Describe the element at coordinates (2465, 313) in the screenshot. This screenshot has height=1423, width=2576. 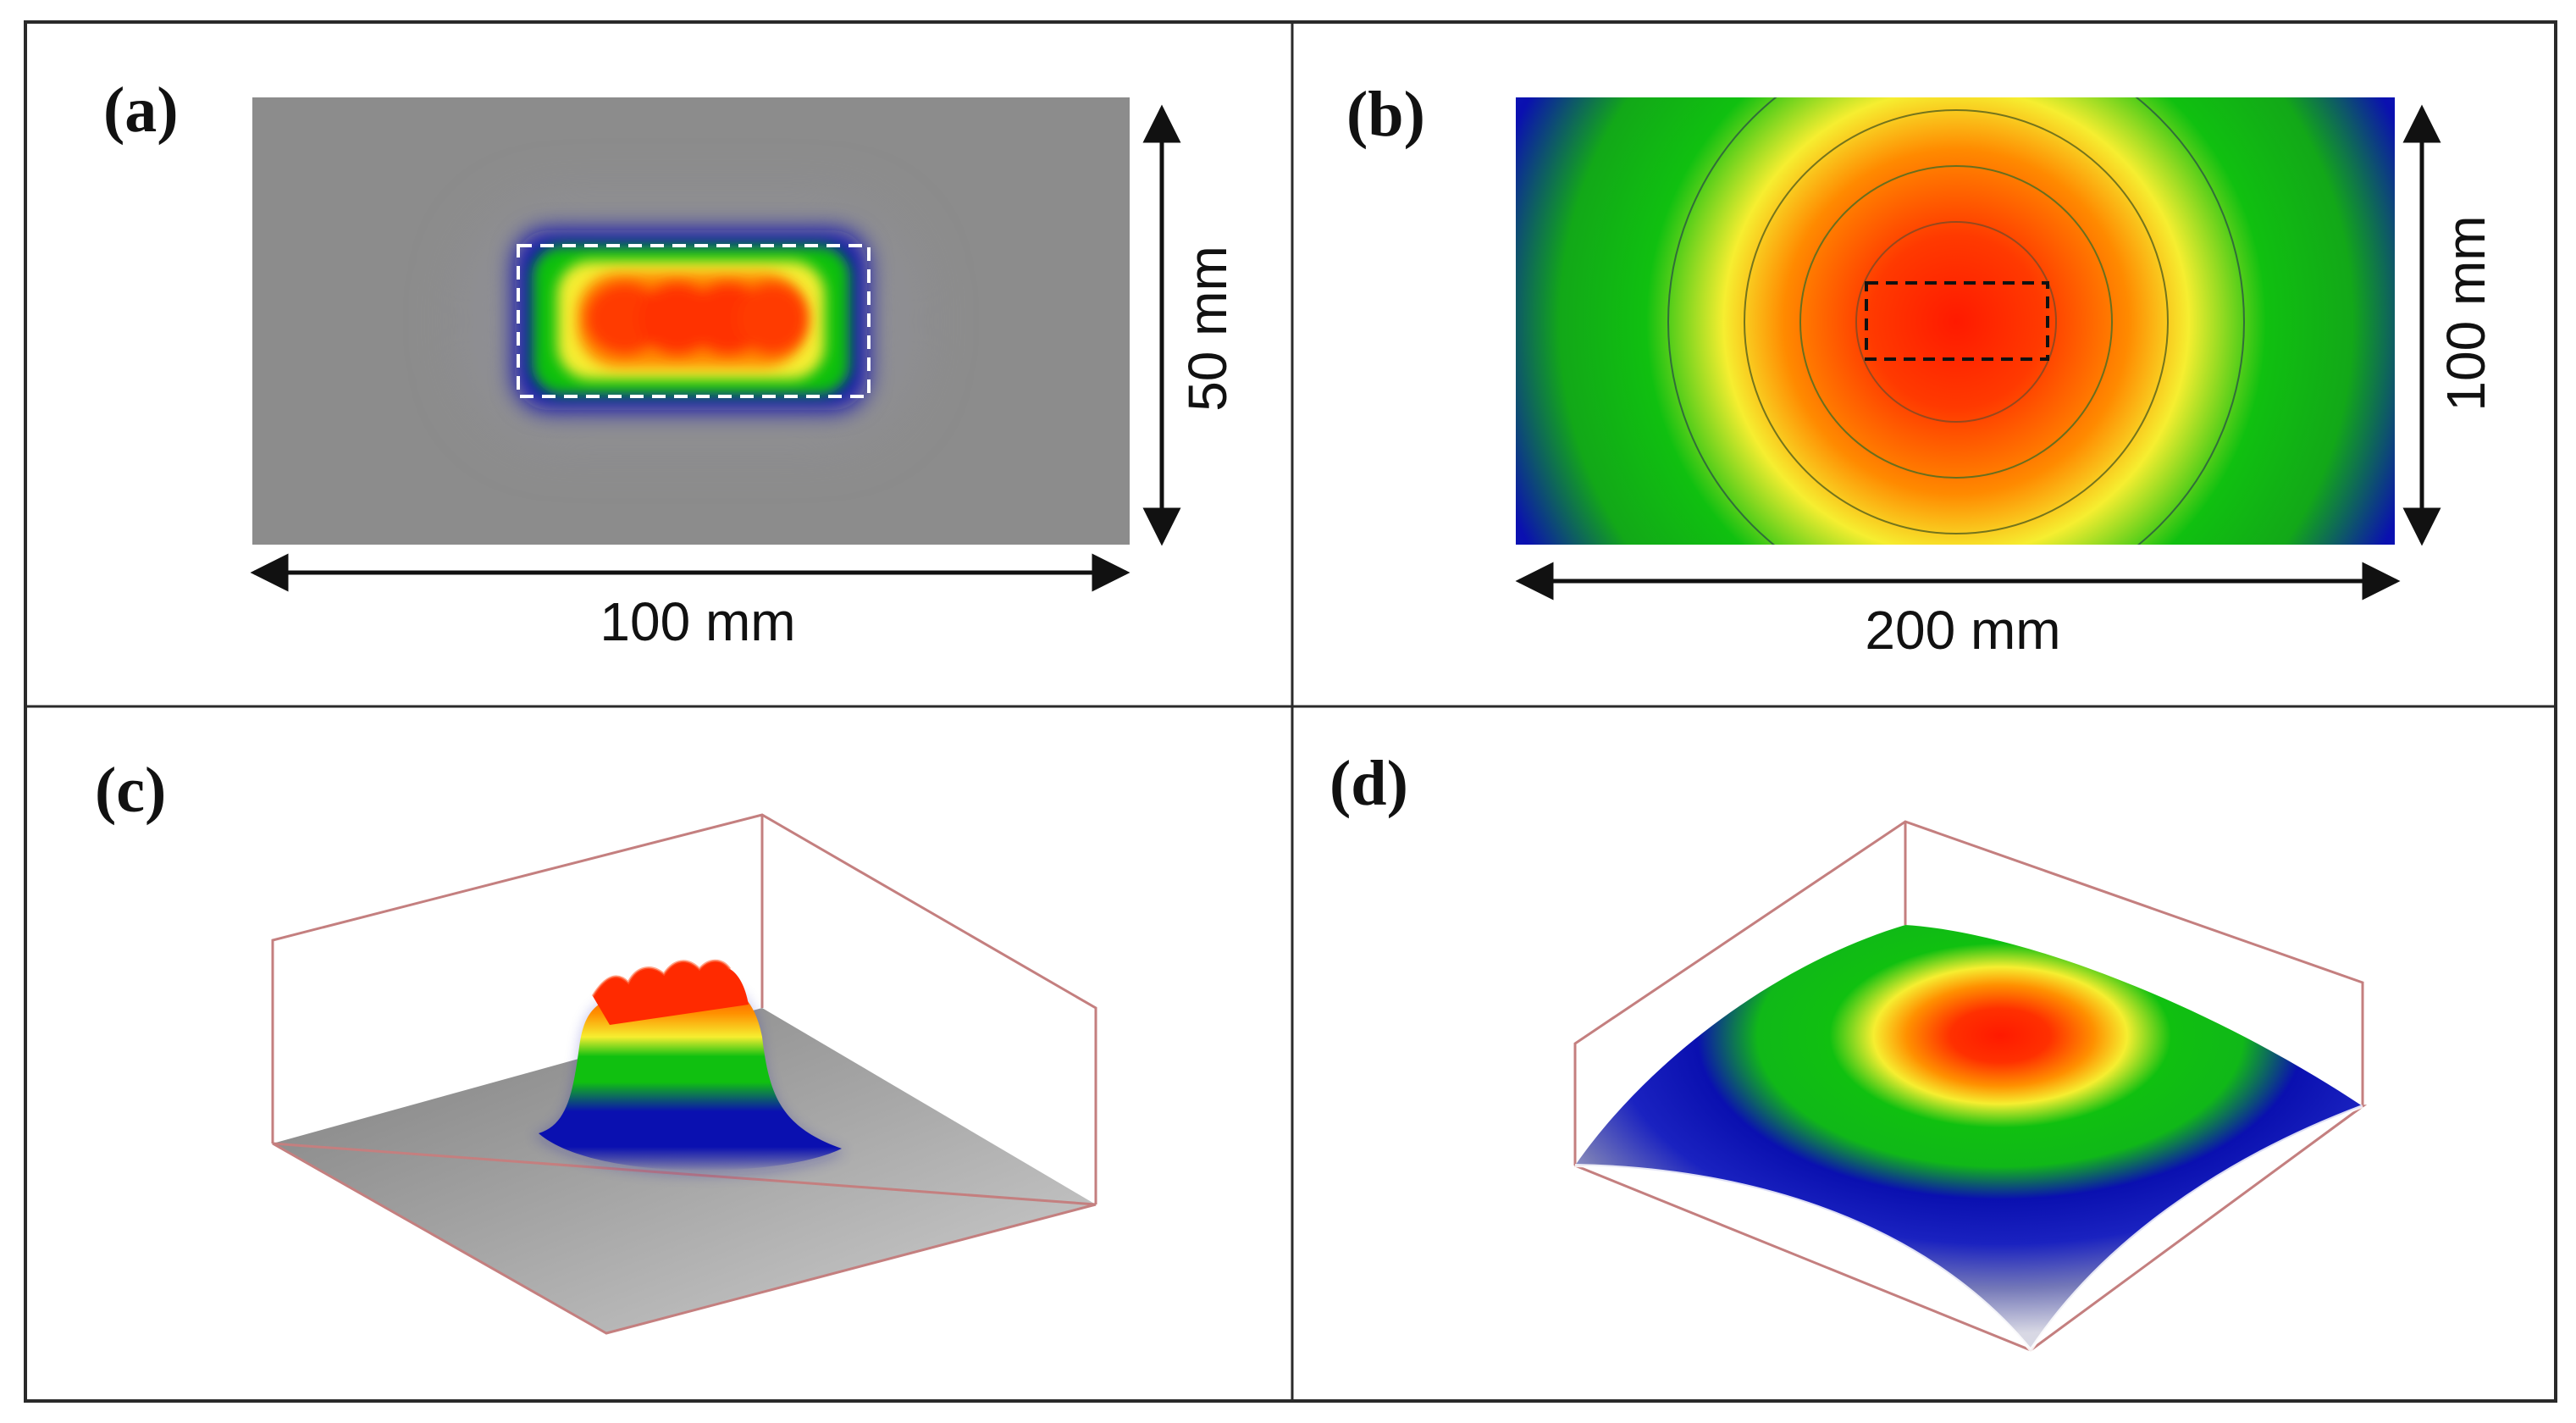
I see `panel-b-height-label: 100 mm` at that location.